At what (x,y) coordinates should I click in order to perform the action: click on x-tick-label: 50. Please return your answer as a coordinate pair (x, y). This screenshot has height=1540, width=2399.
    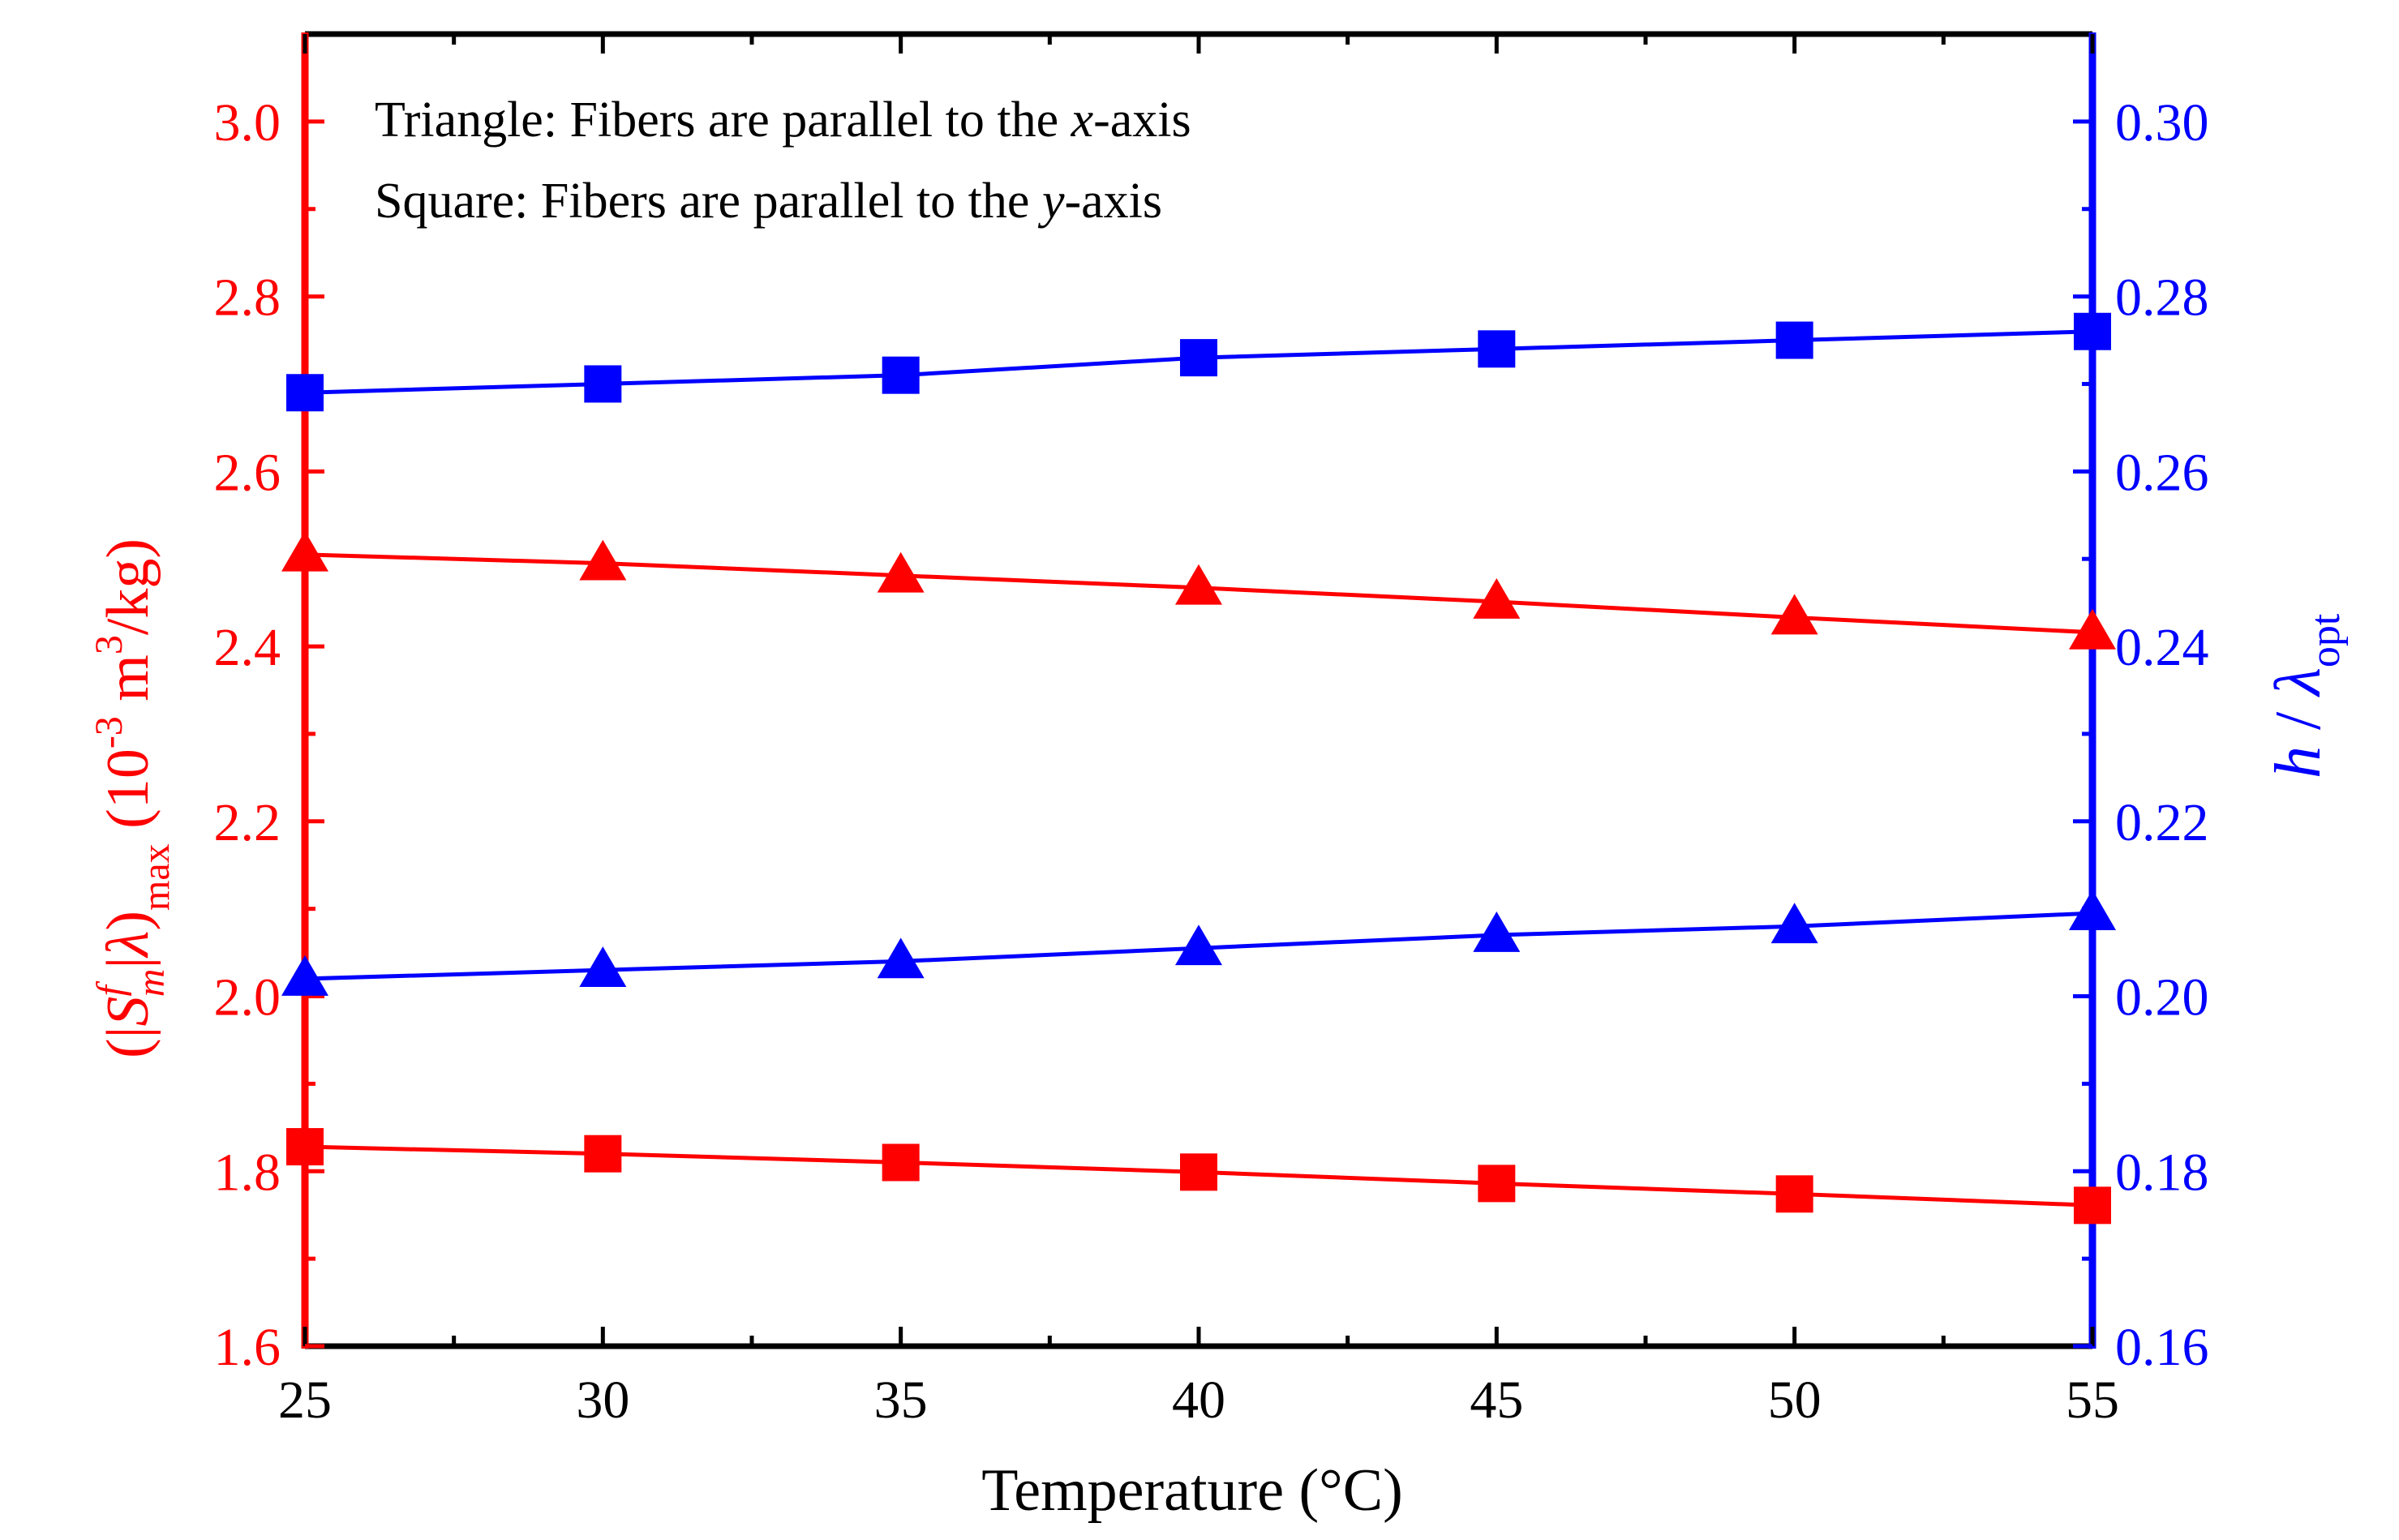
    Looking at the image, I should click on (1795, 1400).